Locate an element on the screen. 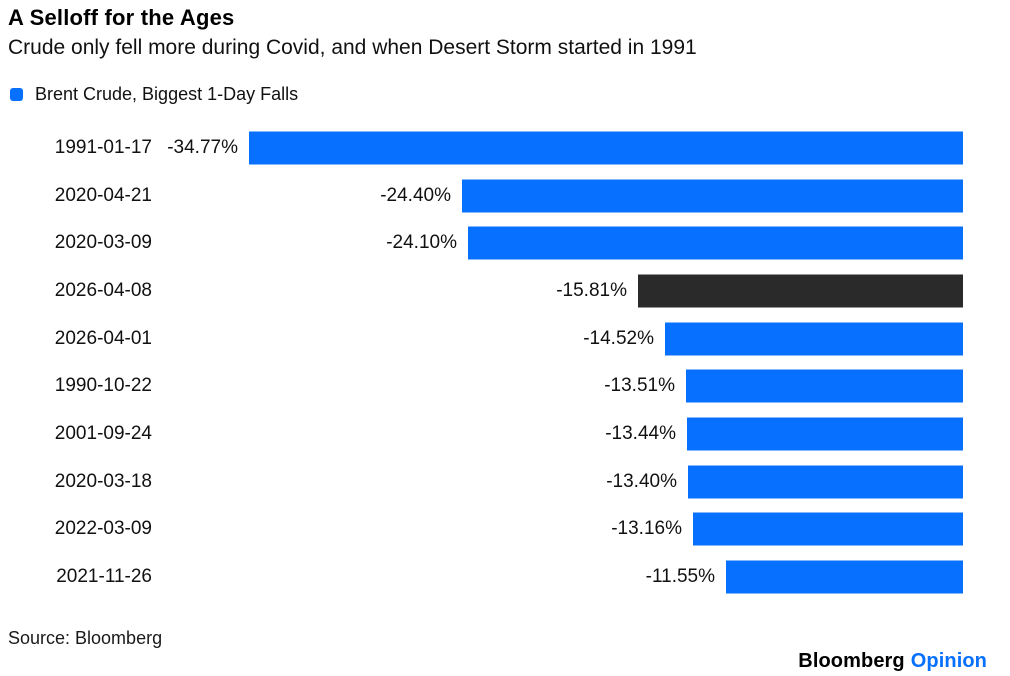 The width and height of the screenshot is (1010, 676). bar-value-label: -15.81% is located at coordinates (591, 290).